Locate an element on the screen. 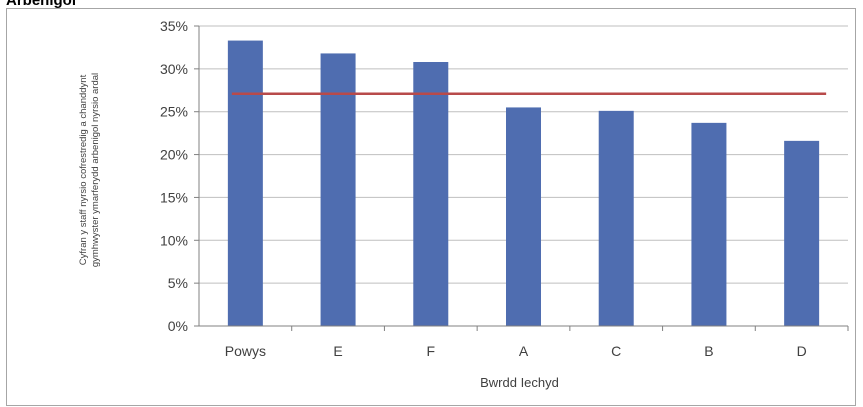 The image size is (863, 407). bar-e is located at coordinates (338, 190).